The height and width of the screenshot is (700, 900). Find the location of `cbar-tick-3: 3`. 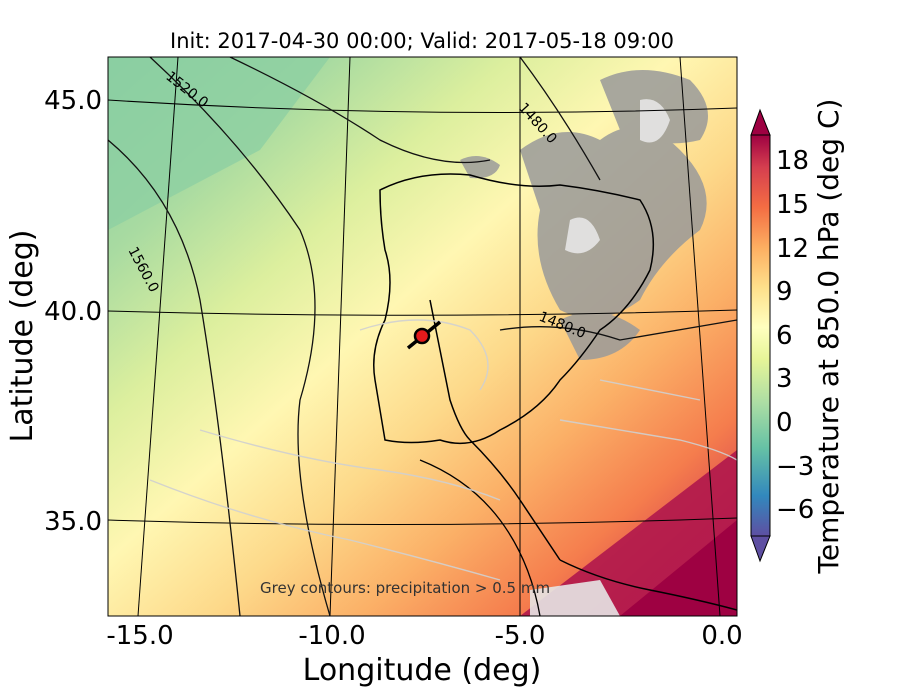

cbar-tick-3: 3 is located at coordinates (784, 379).